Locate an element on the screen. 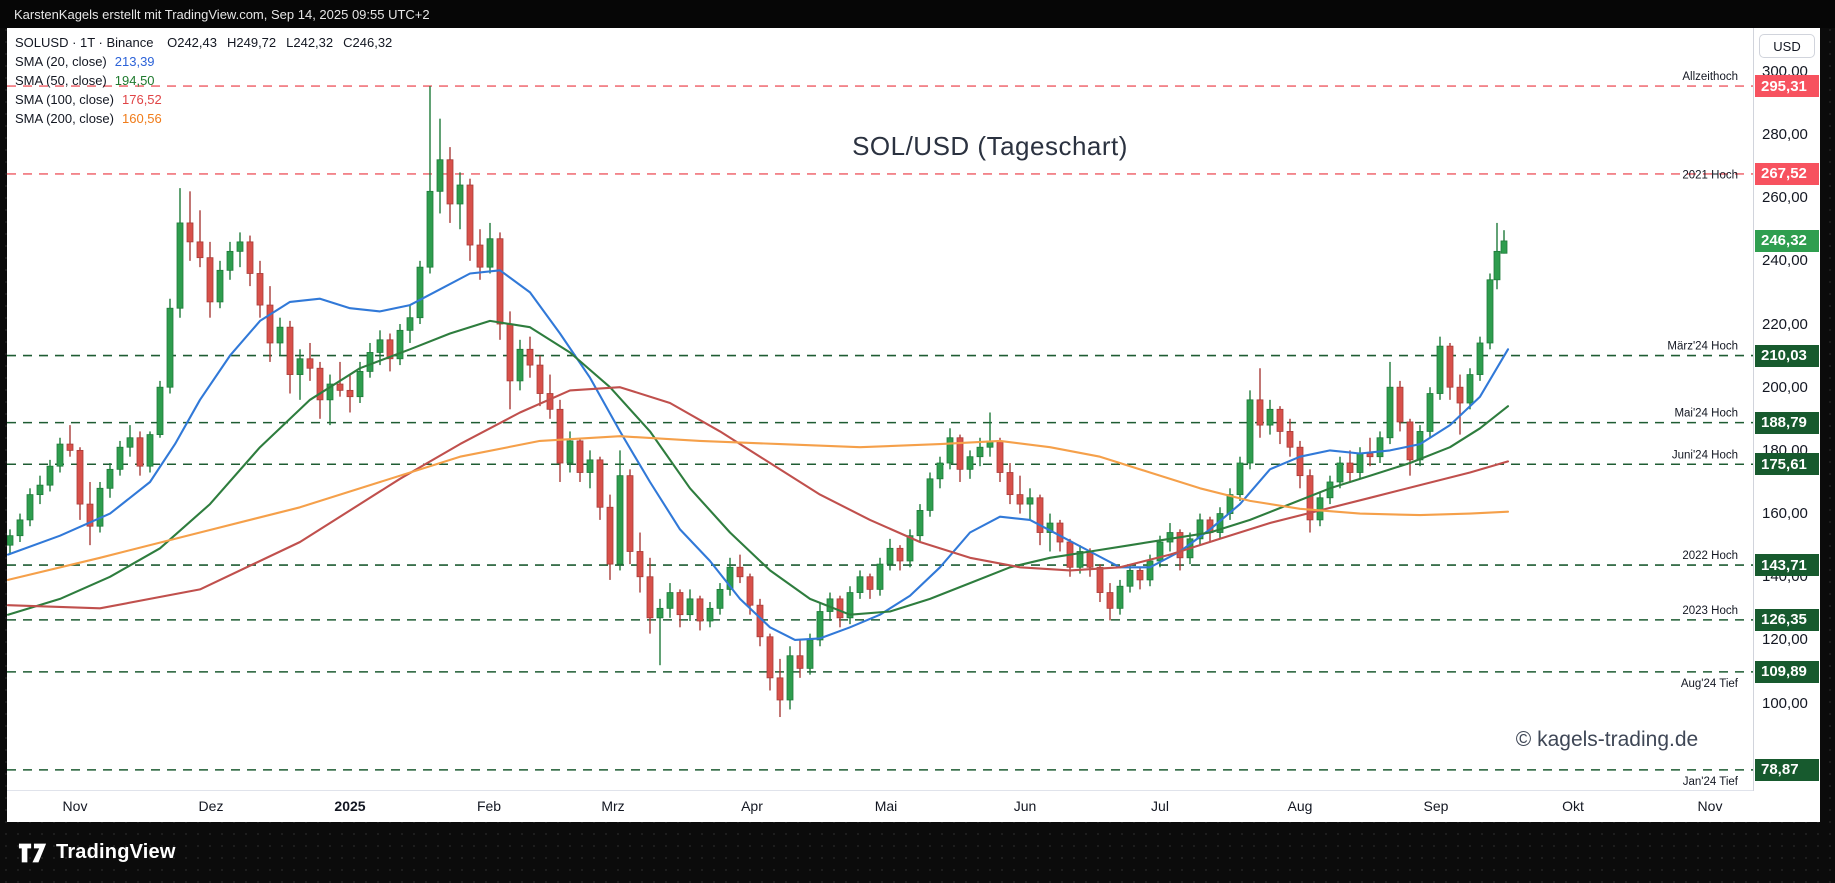 The width and height of the screenshot is (1835, 883). level-label: Mai'24 Hoch is located at coordinates (1706, 414).